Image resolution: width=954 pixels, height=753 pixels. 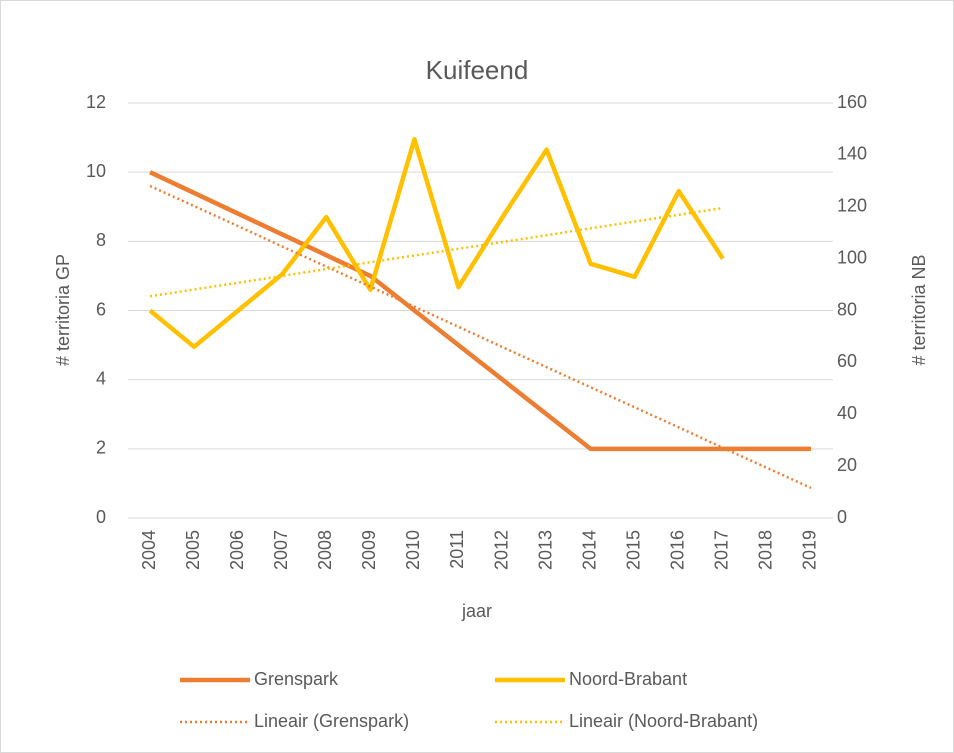 I want to click on y2-tick-label: 40, so click(x=847, y=413).